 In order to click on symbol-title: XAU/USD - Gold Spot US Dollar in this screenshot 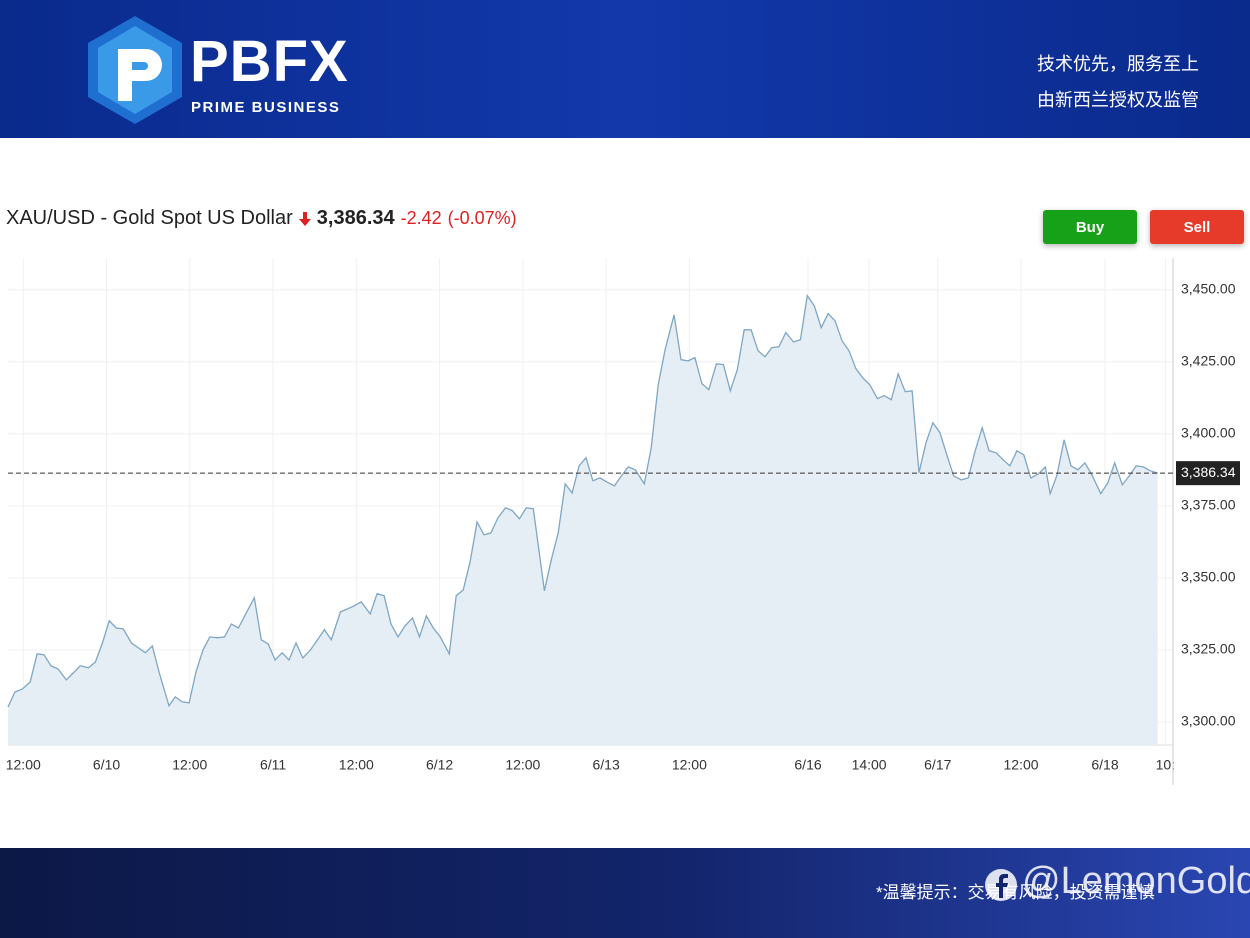, I will do `click(149, 218)`.